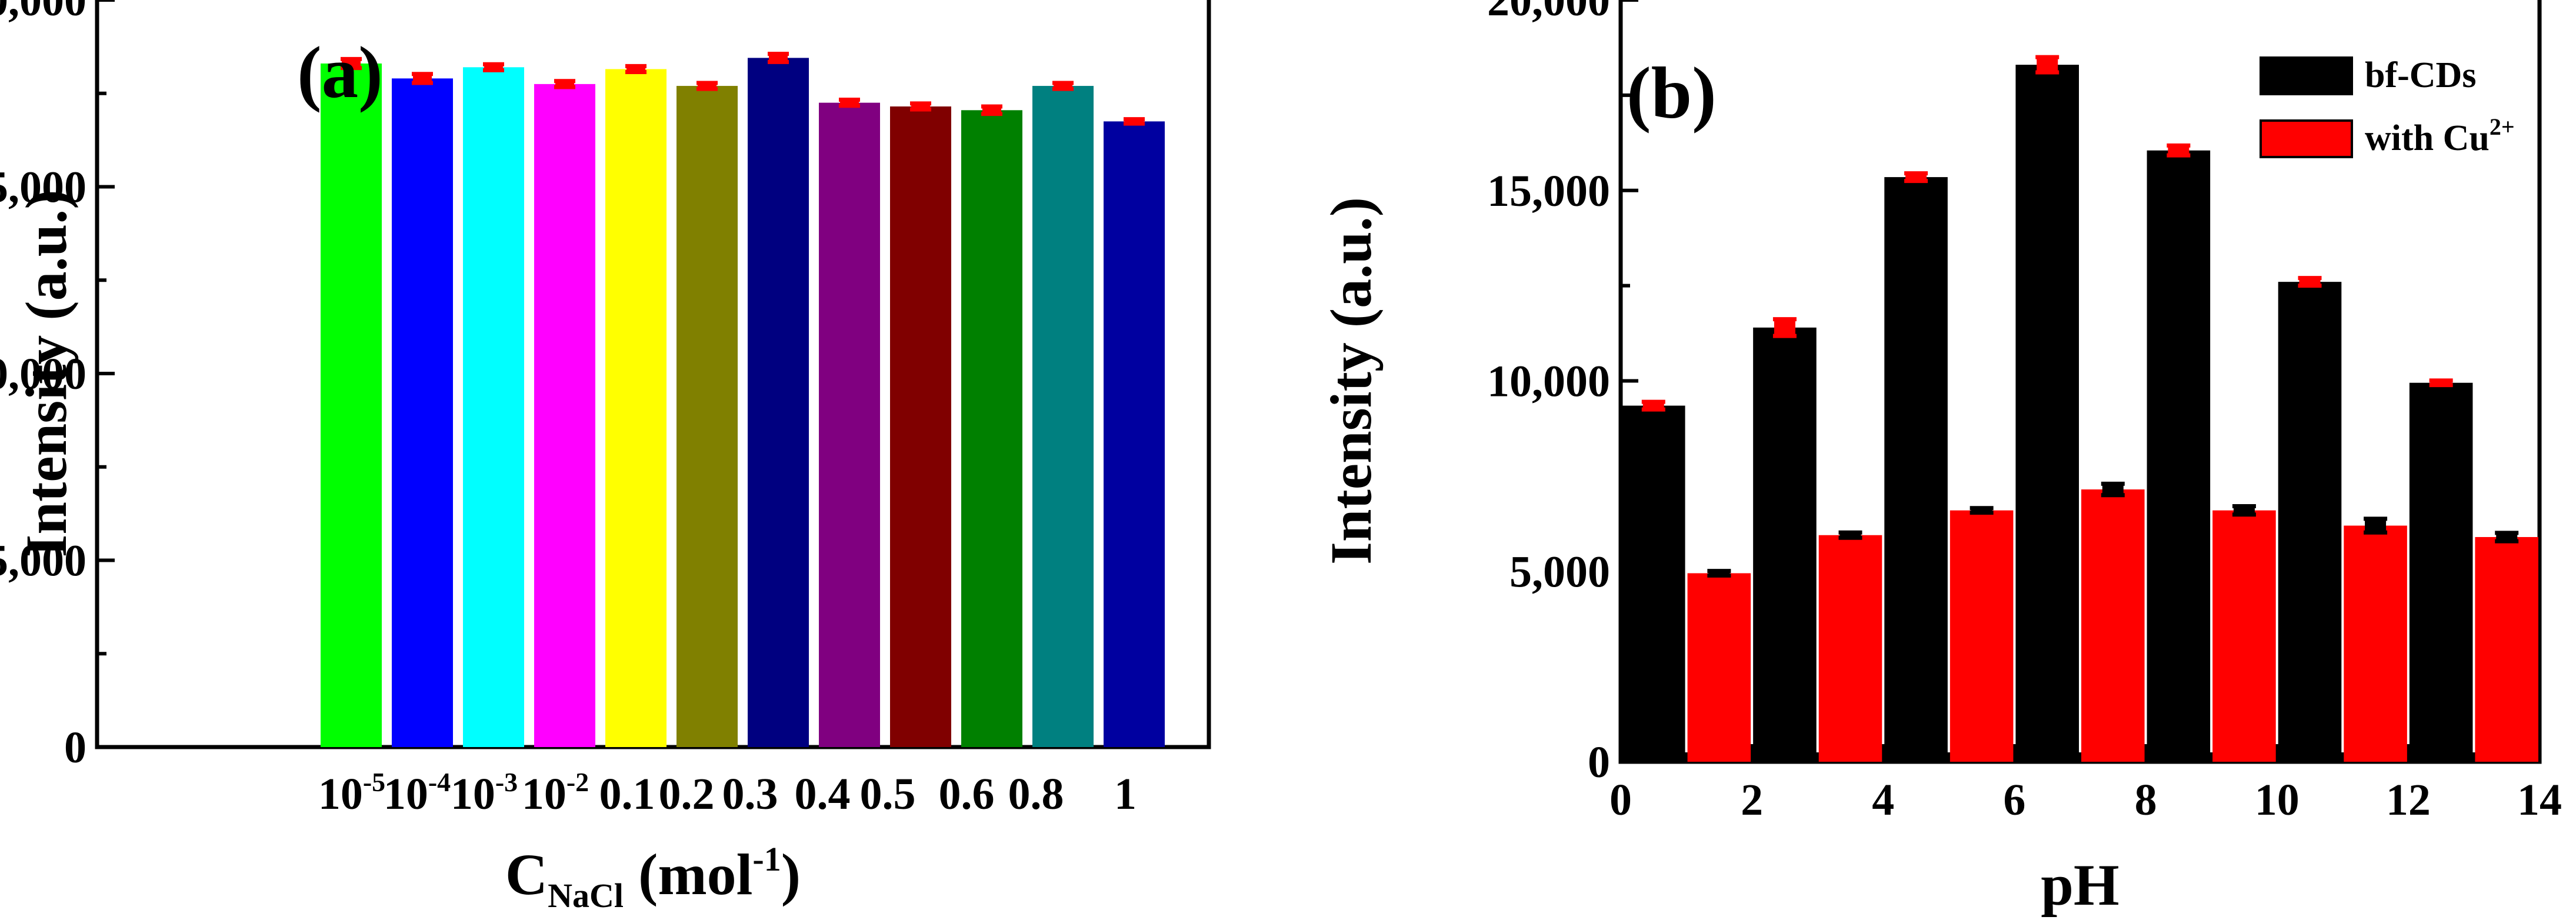 The width and height of the screenshot is (2576, 920). What do you see at coordinates (1620, 800) in the screenshot?
I see `x-tick-label-b: 0` at bounding box center [1620, 800].